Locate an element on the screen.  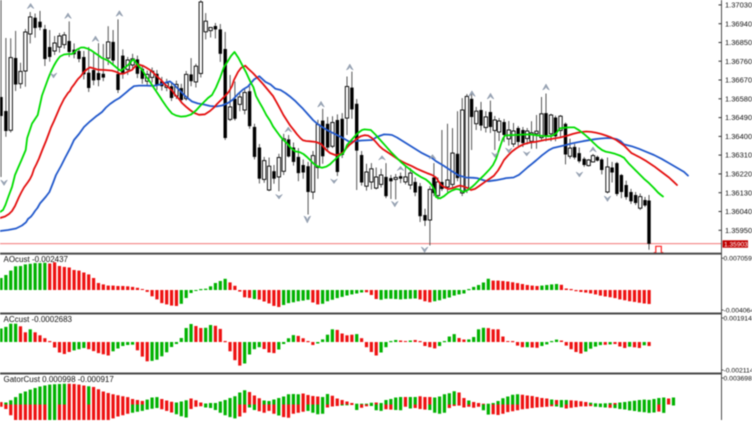
svg-text: 1.35903 is located at coordinates (736, 244).